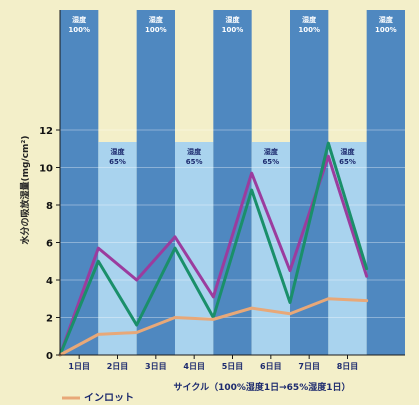 The width and height of the screenshot is (419, 405). What do you see at coordinates (270, 162) in the screenshot?
I see `band-label-6-line-2: 65%` at bounding box center [270, 162].